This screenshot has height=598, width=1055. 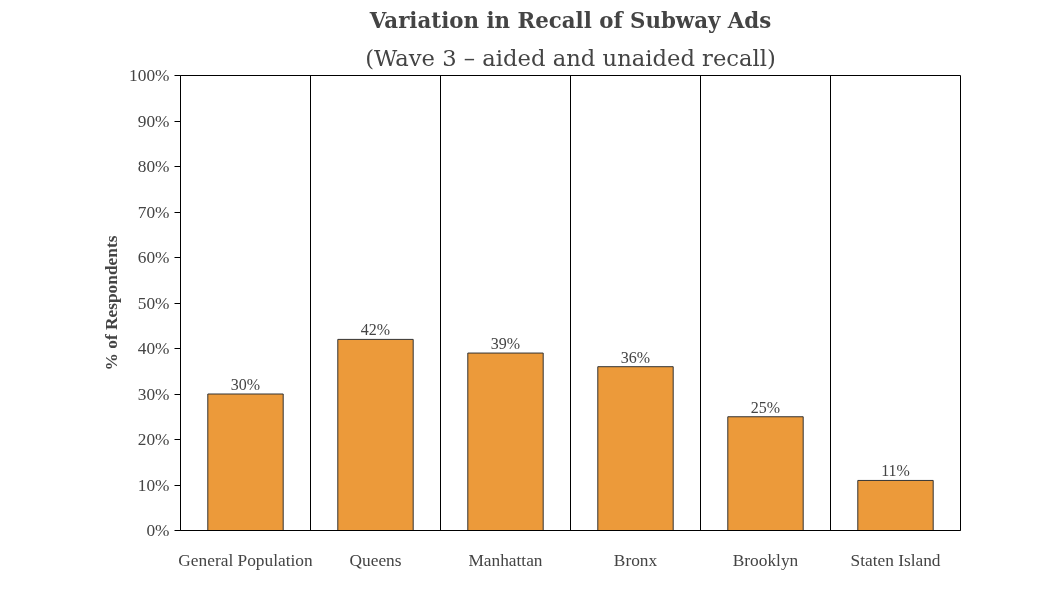 I want to click on y-axis-title: % of Respondents, so click(x=112, y=303).